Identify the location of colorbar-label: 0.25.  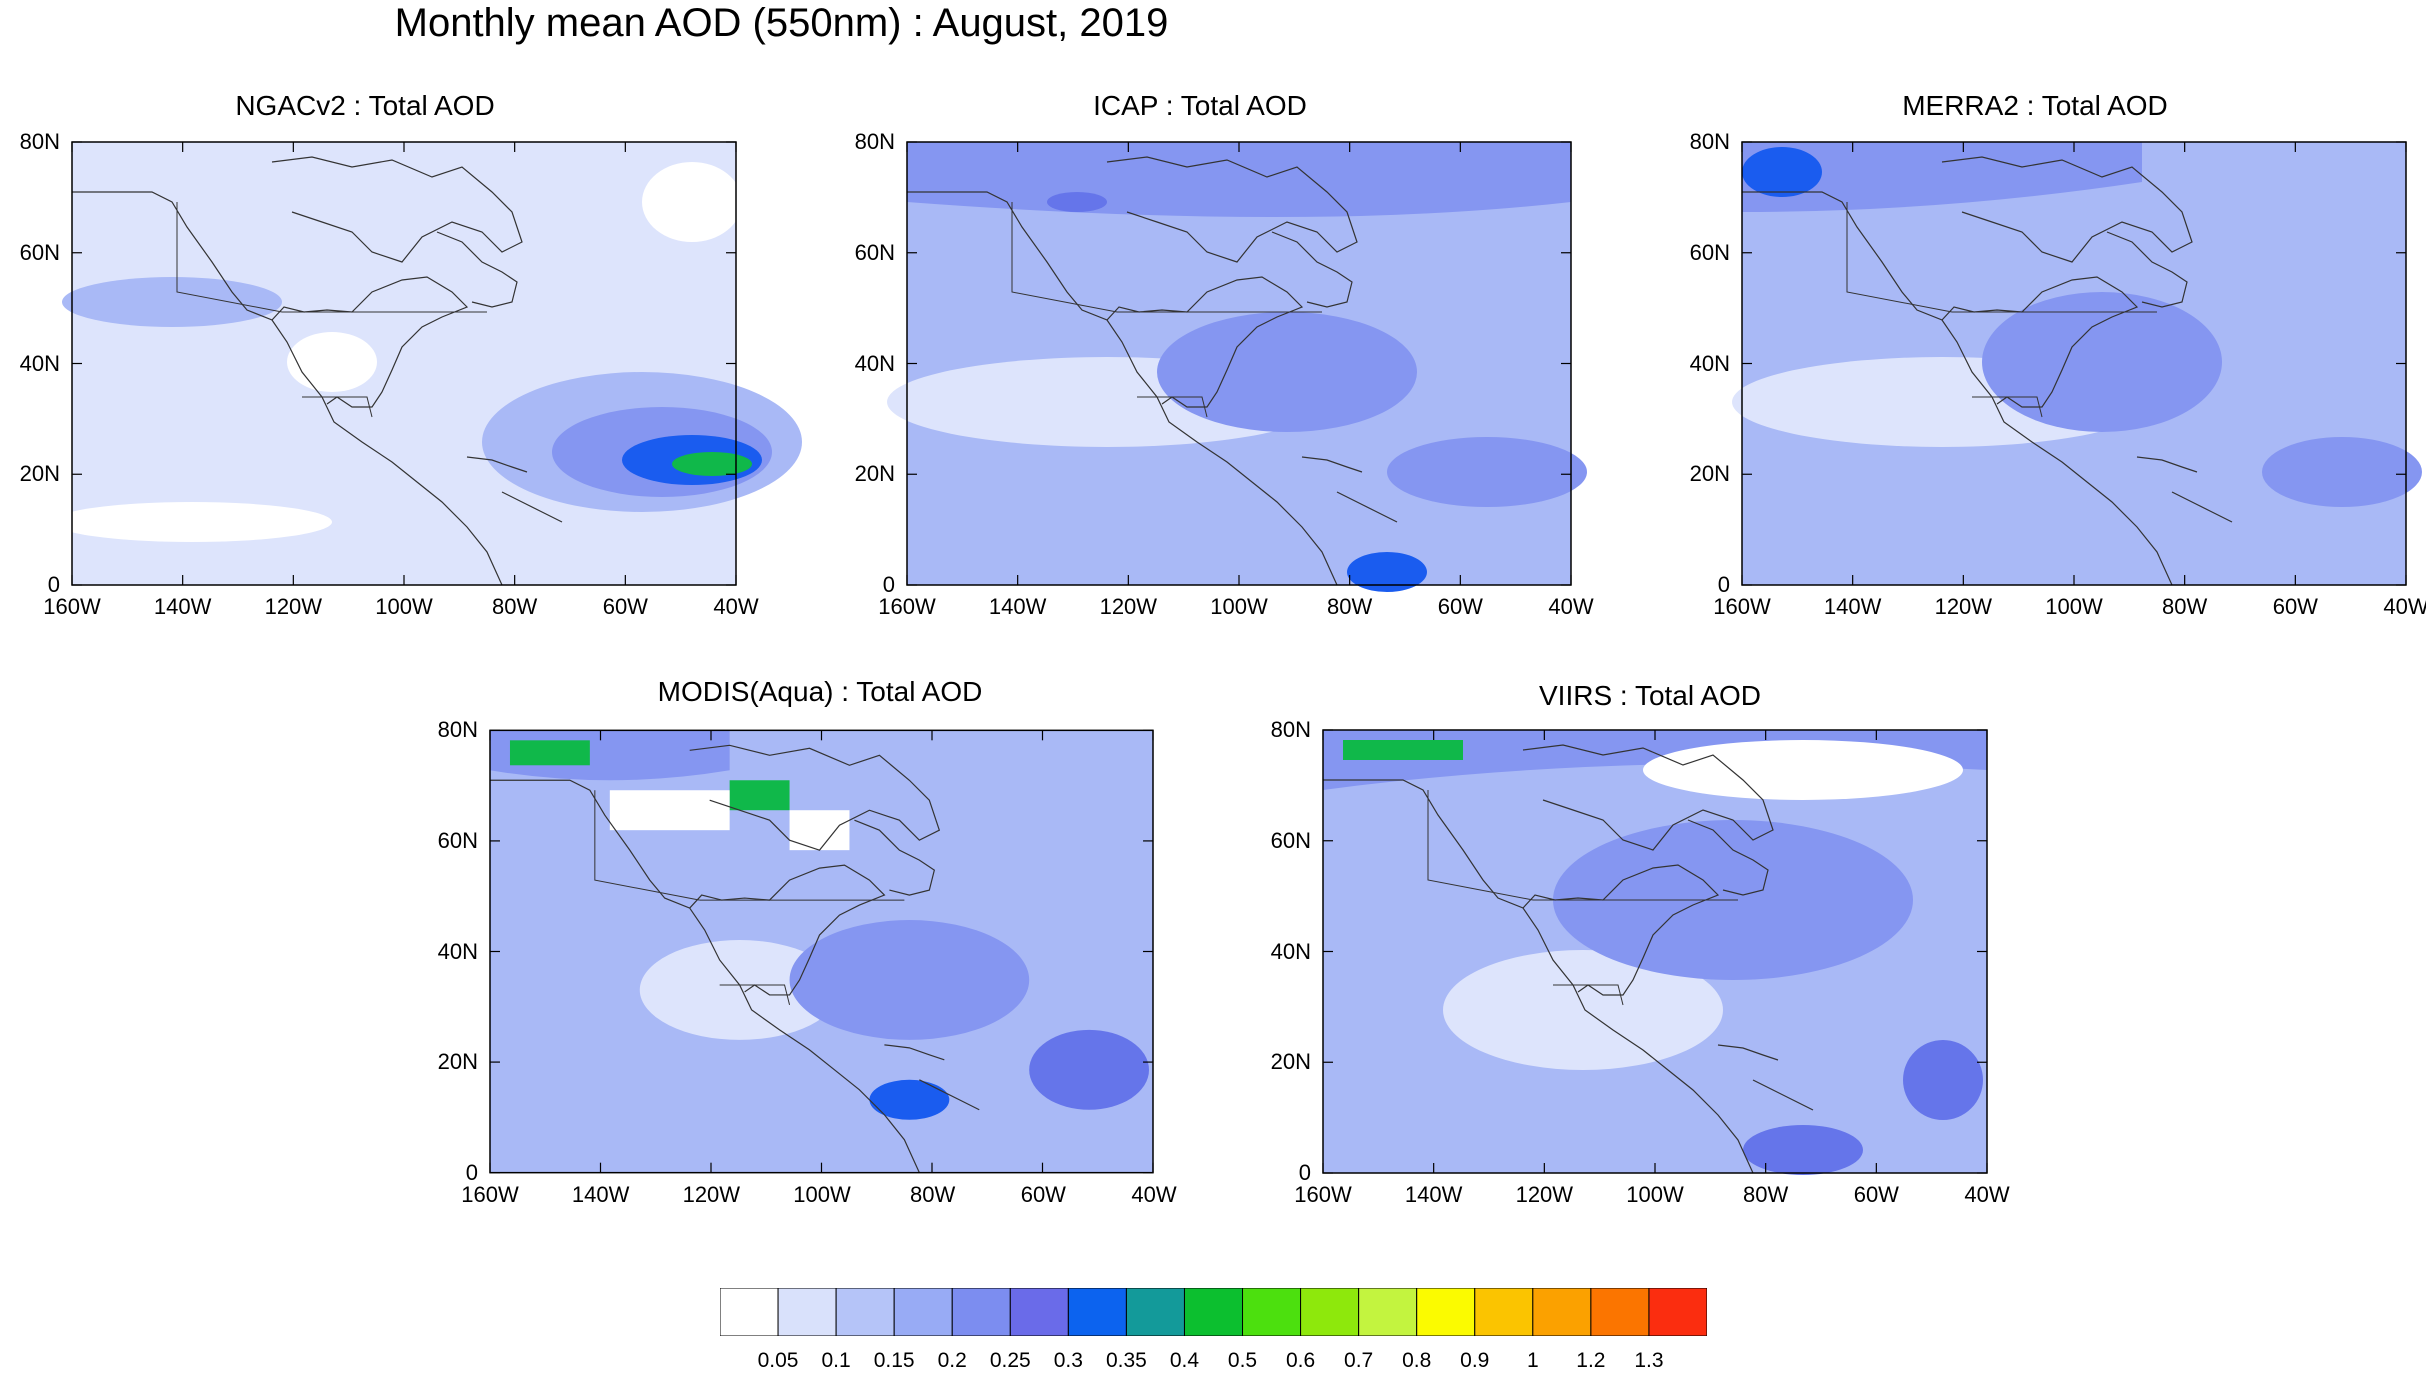
(1010, 1360).